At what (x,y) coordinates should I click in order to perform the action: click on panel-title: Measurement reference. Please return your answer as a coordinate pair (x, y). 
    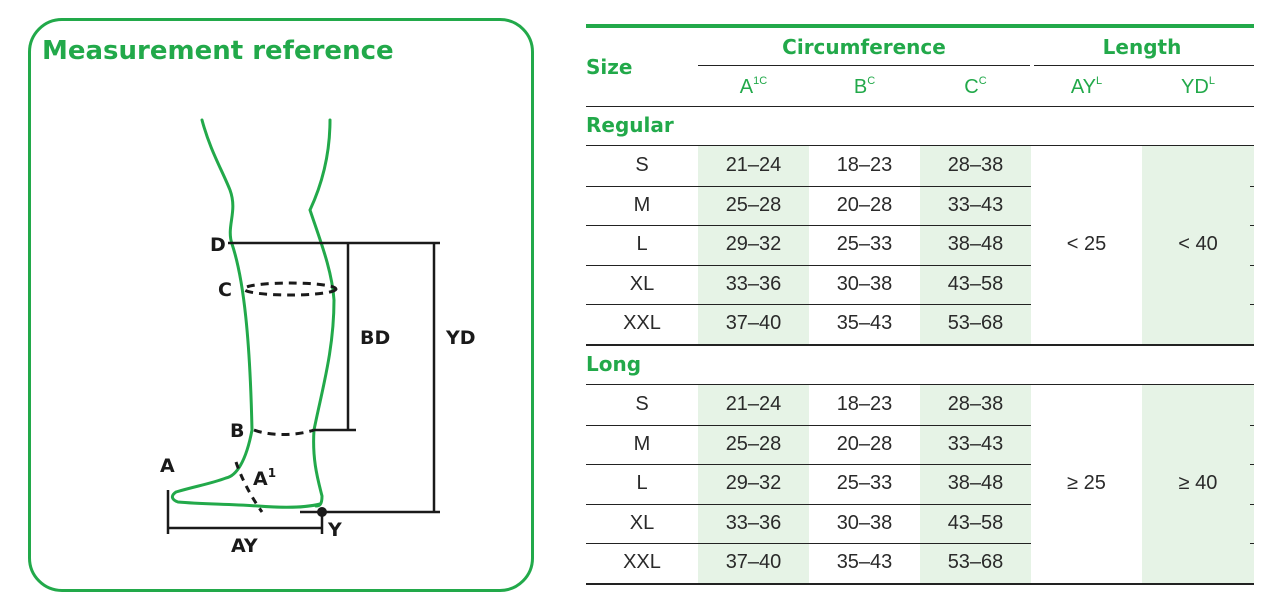
    Looking at the image, I should click on (218, 51).